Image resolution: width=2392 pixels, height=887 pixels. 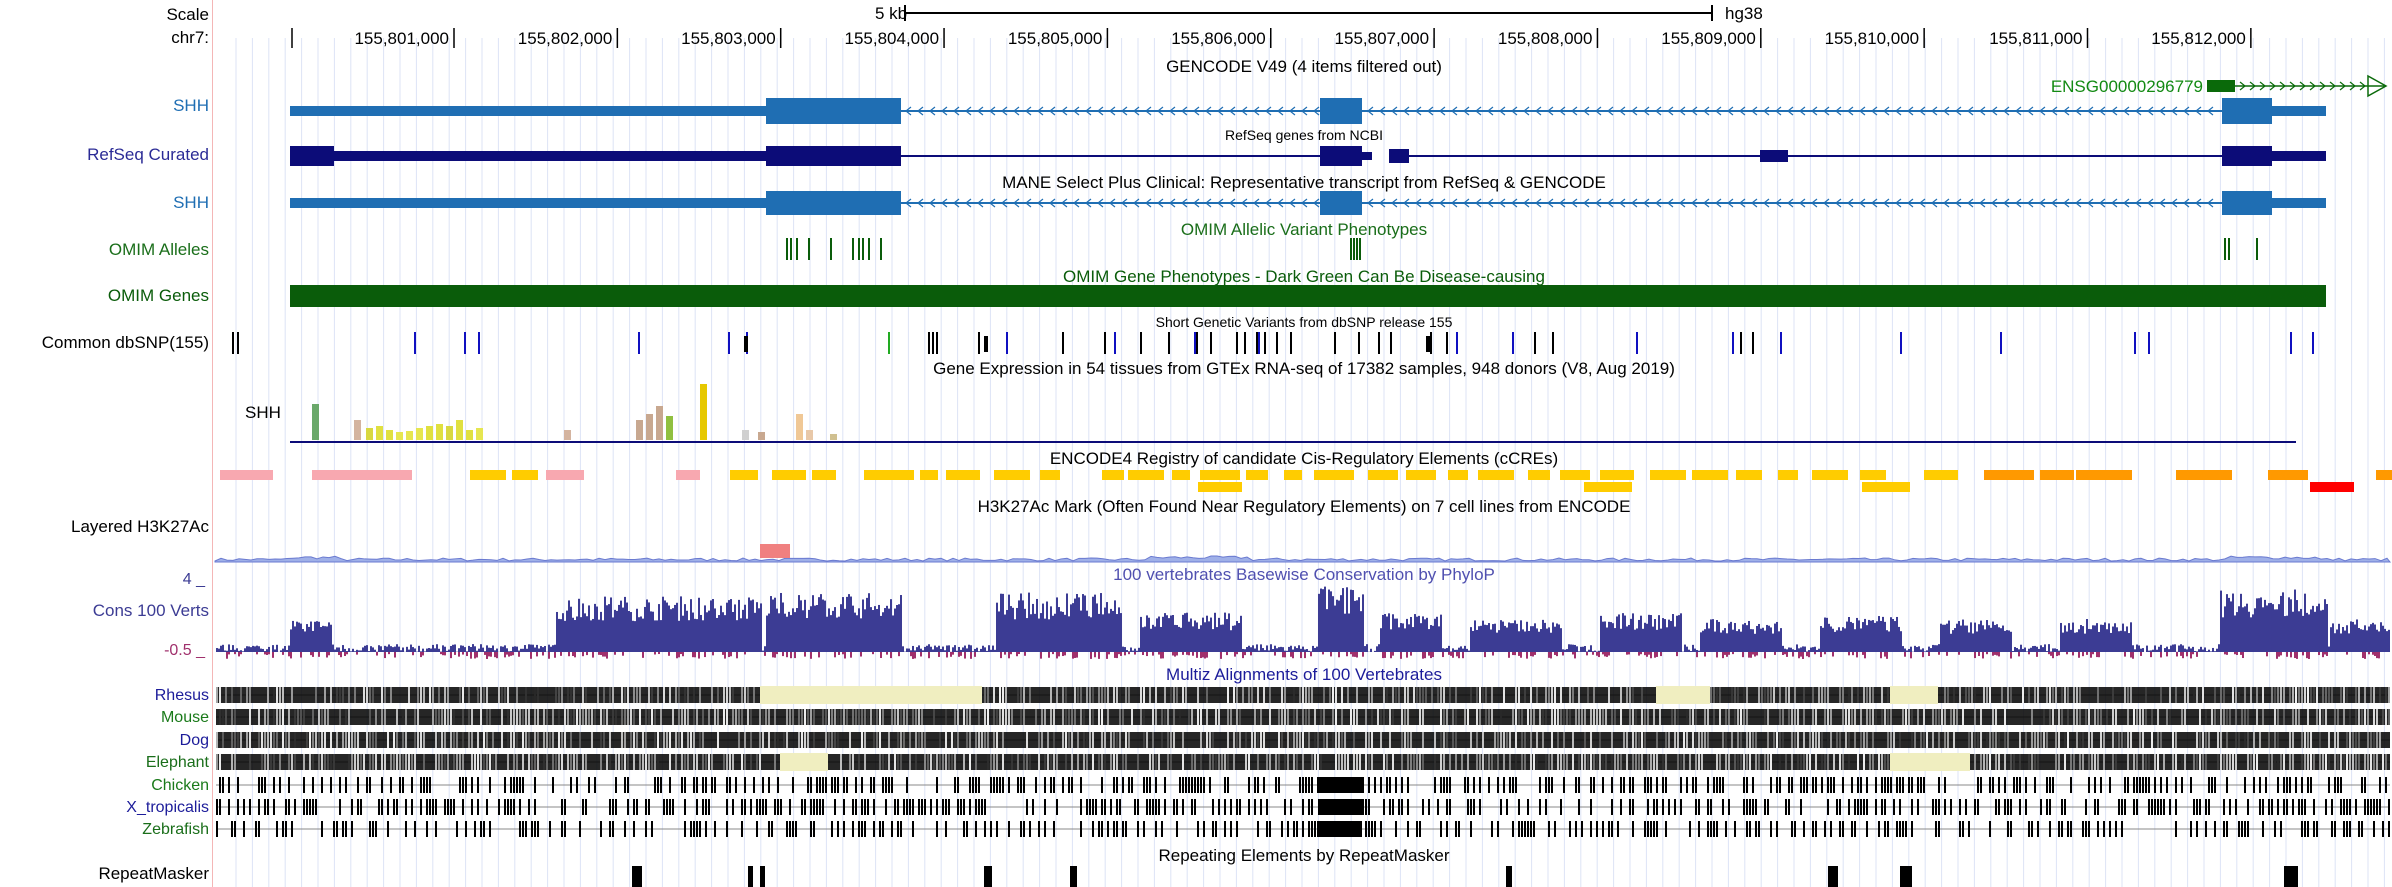 What do you see at coordinates (158, 295) in the screenshot?
I see `track-label-omim-genes: OMIM Genes` at bounding box center [158, 295].